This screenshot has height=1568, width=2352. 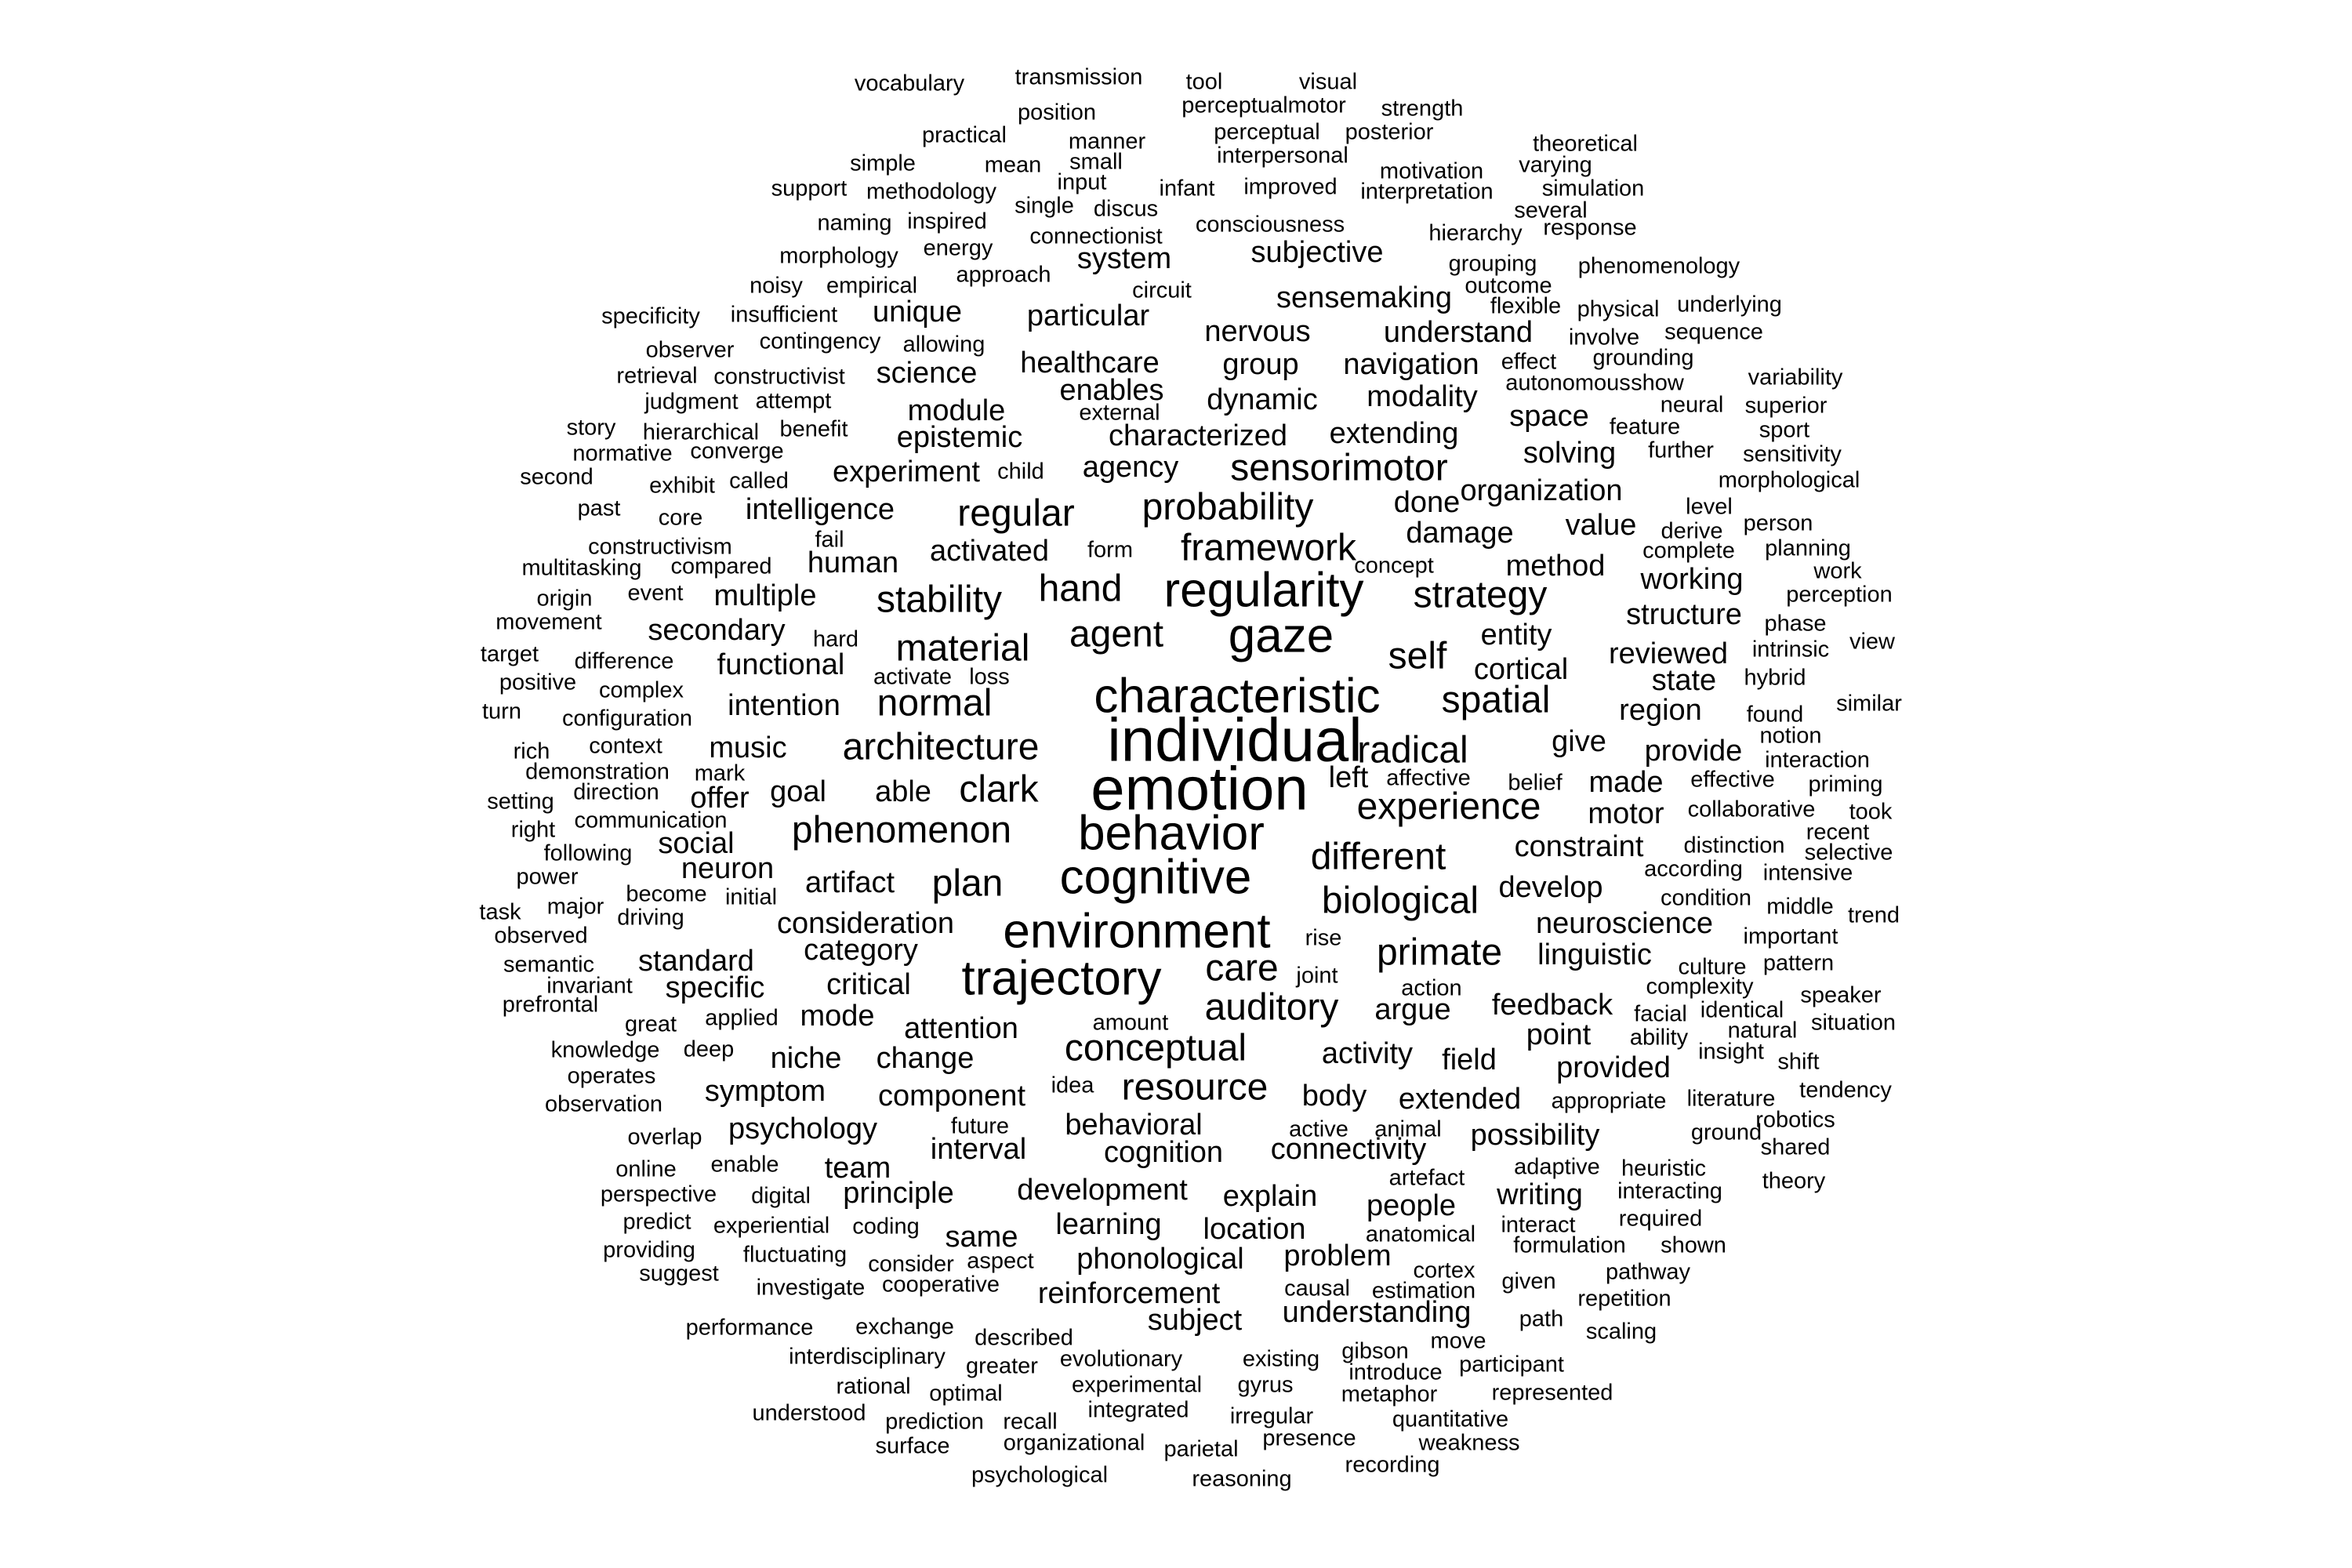 What do you see at coordinates (1778, 523) in the screenshot?
I see `word-person: person` at bounding box center [1778, 523].